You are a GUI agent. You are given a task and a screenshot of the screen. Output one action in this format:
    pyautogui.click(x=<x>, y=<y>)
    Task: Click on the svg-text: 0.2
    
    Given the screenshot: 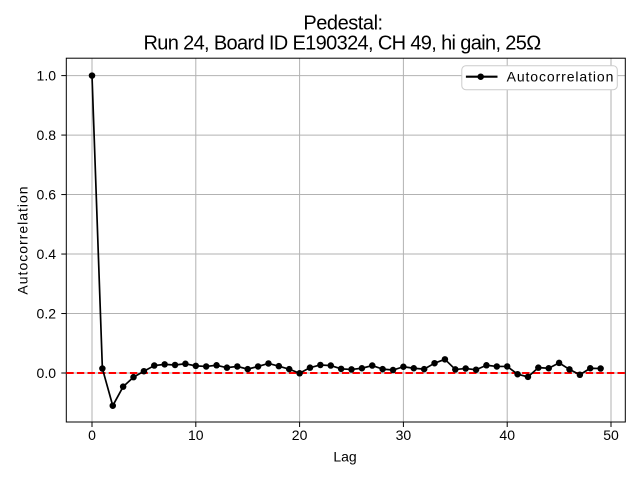 What is the action you would take?
    pyautogui.click(x=47, y=314)
    